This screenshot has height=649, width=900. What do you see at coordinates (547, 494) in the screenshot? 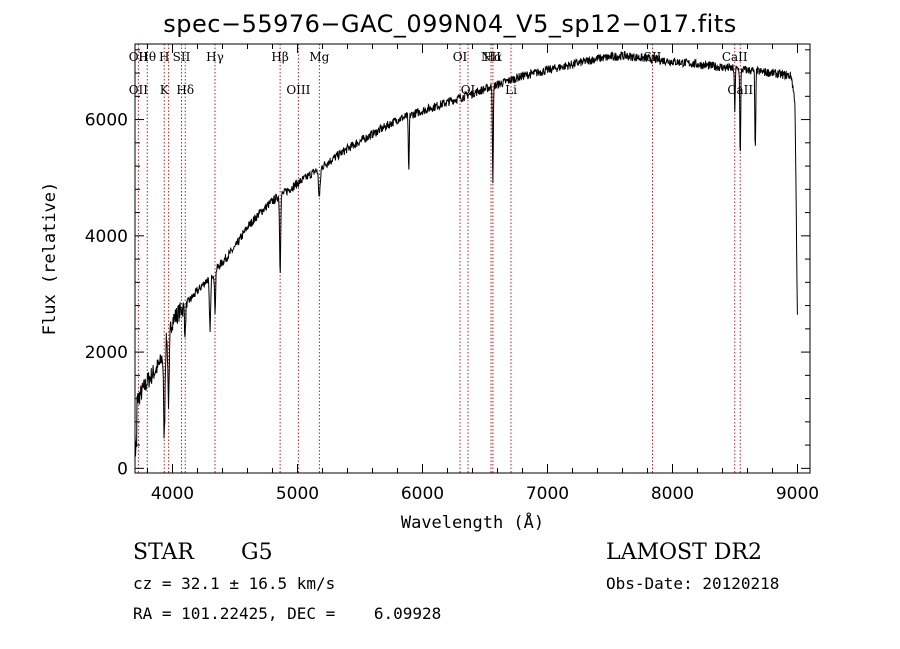
I see `x-tick-label: 7000` at bounding box center [547, 494].